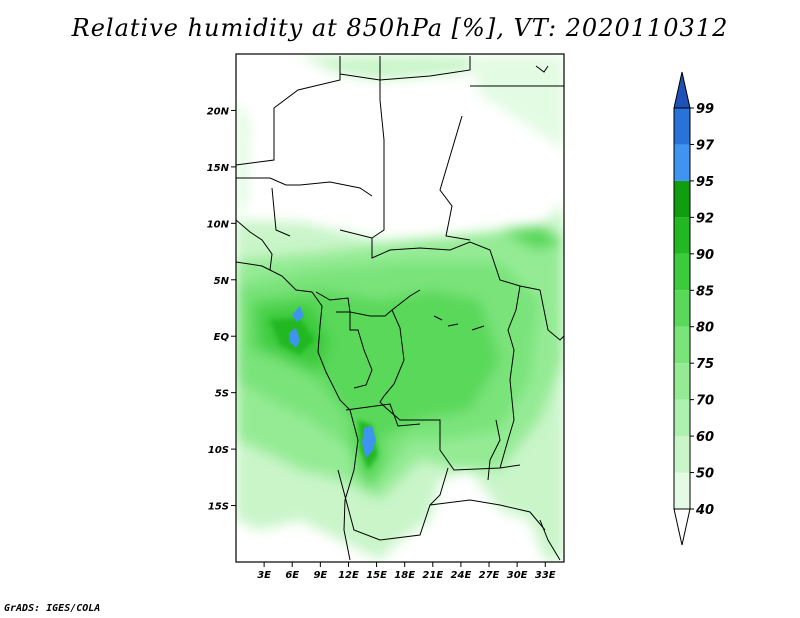  Describe the element at coordinates (682, 527) in the screenshot. I see `colorbar-bottom-arrow` at that location.